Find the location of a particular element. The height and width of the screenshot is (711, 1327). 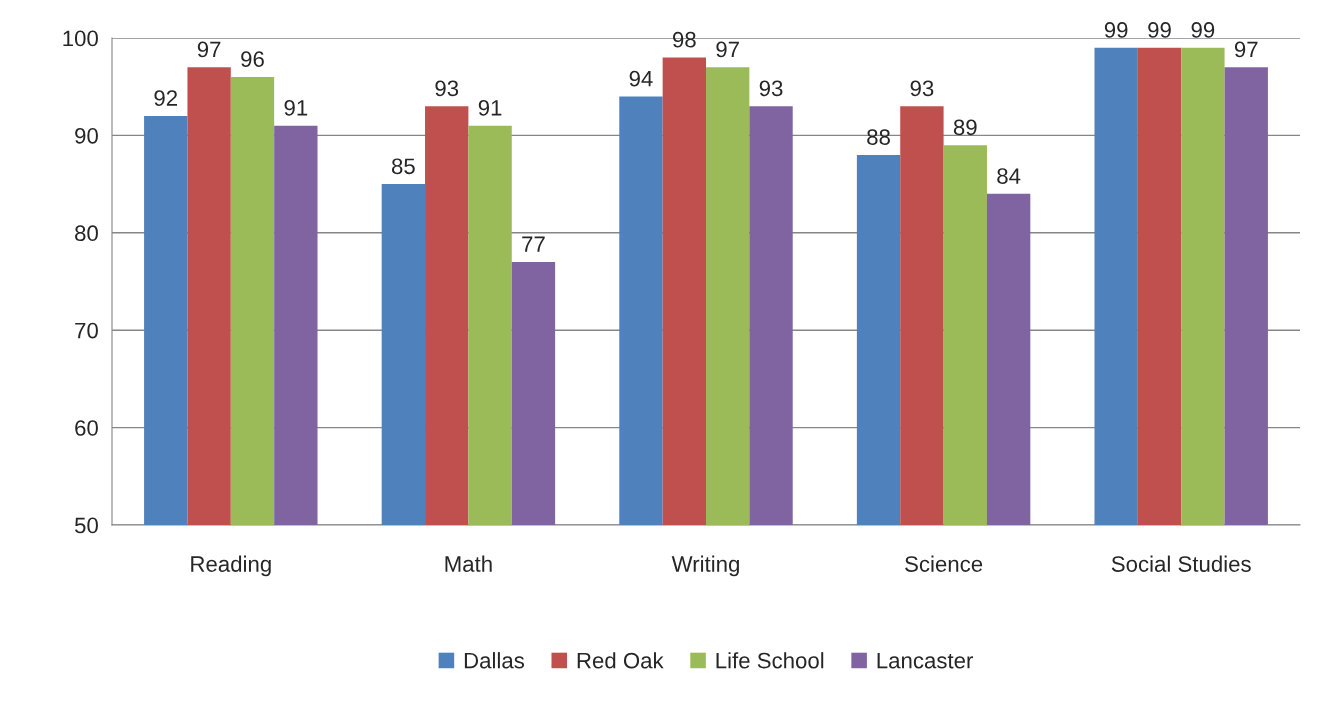

y-tick-label: 100 is located at coordinates (80, 38).